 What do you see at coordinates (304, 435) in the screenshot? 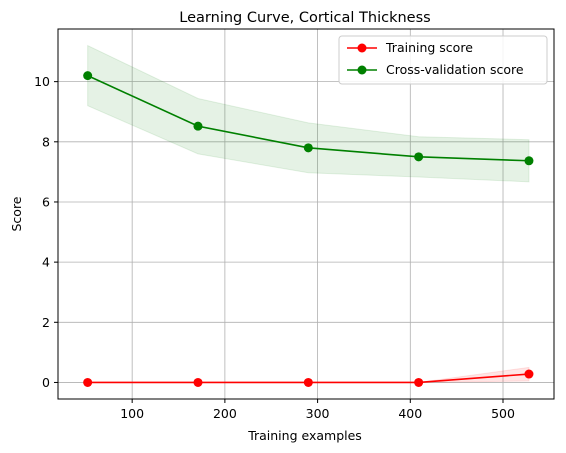
I see `x-axis-label: Training examples` at bounding box center [304, 435].